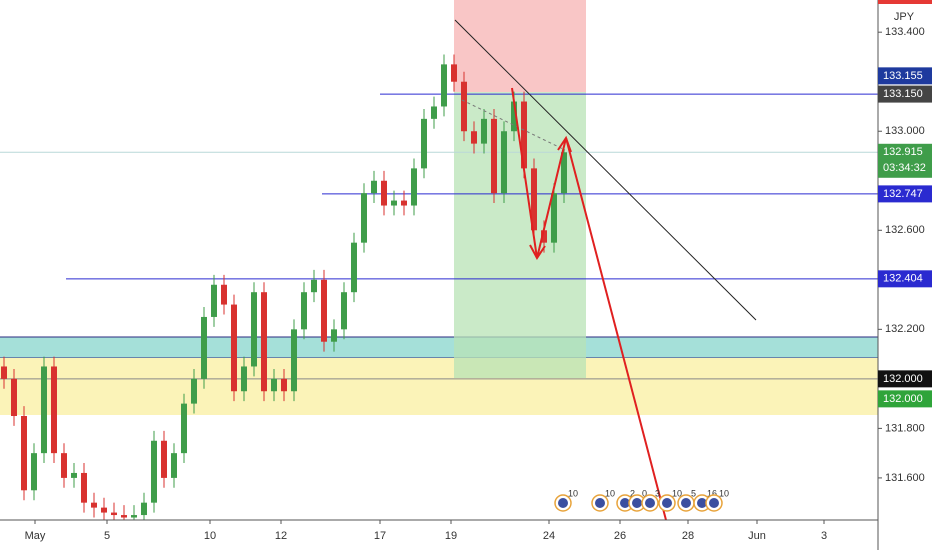 The width and height of the screenshot is (932, 550). I want to click on price-badge-label: 132.747, so click(903, 194).